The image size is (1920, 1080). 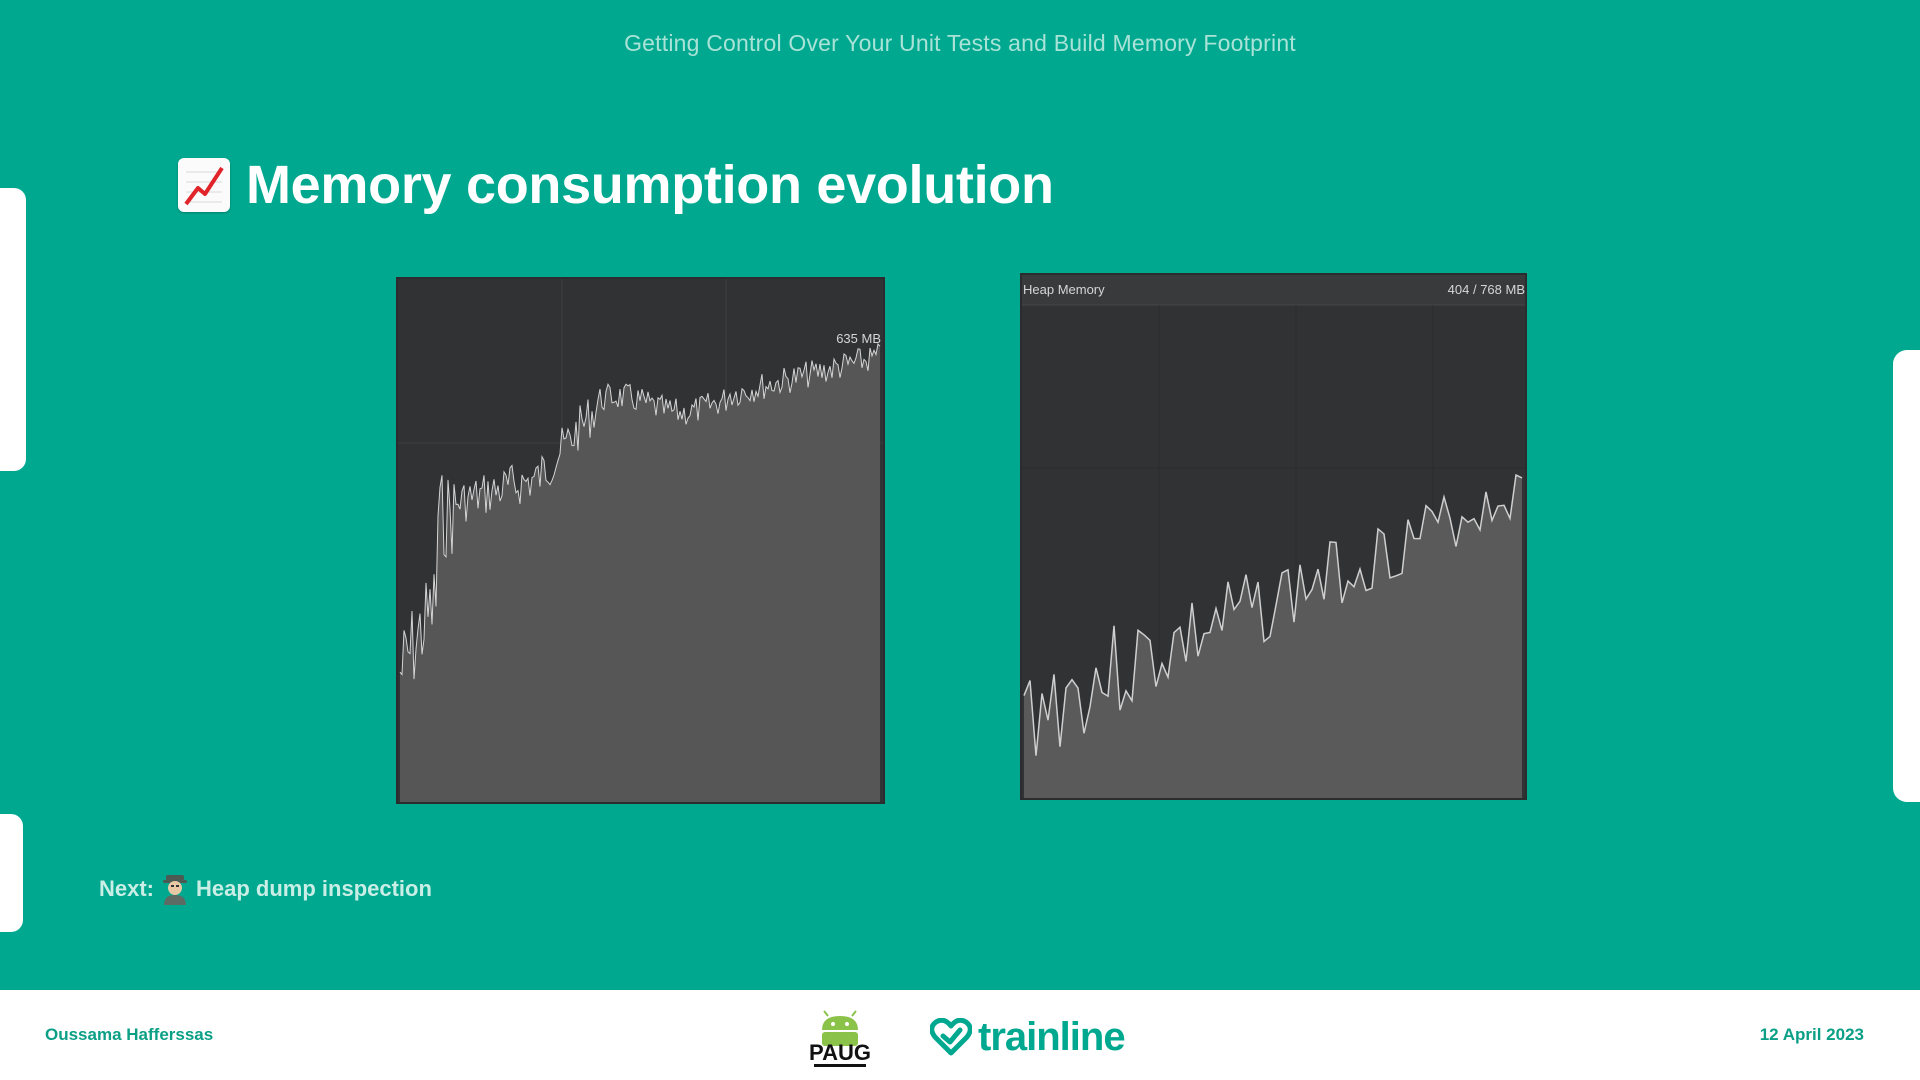 What do you see at coordinates (127, 888) in the screenshot?
I see `next-prefix: Next:` at bounding box center [127, 888].